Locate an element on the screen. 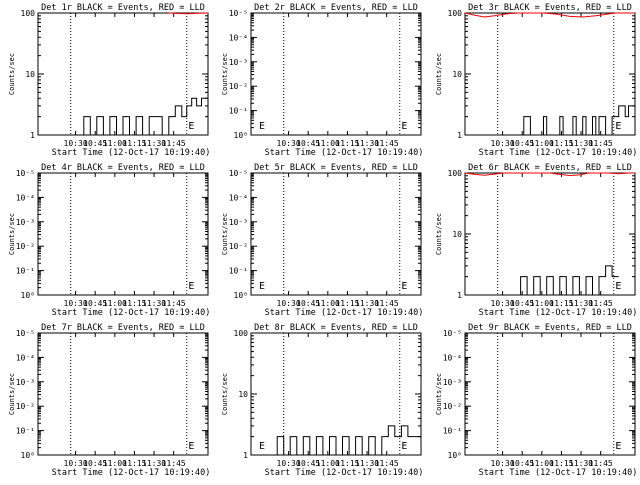  panel-title: Det 2r BLACK = Events, RED = LLD is located at coordinates (336, 8).